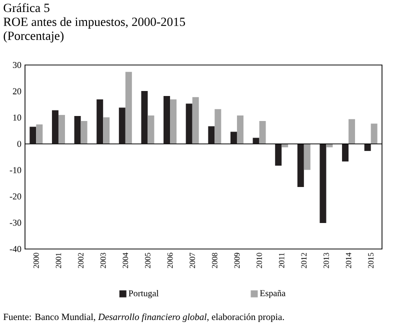  Describe the element at coordinates (17, 91) in the screenshot. I see `y-tick-label: 20` at that location.